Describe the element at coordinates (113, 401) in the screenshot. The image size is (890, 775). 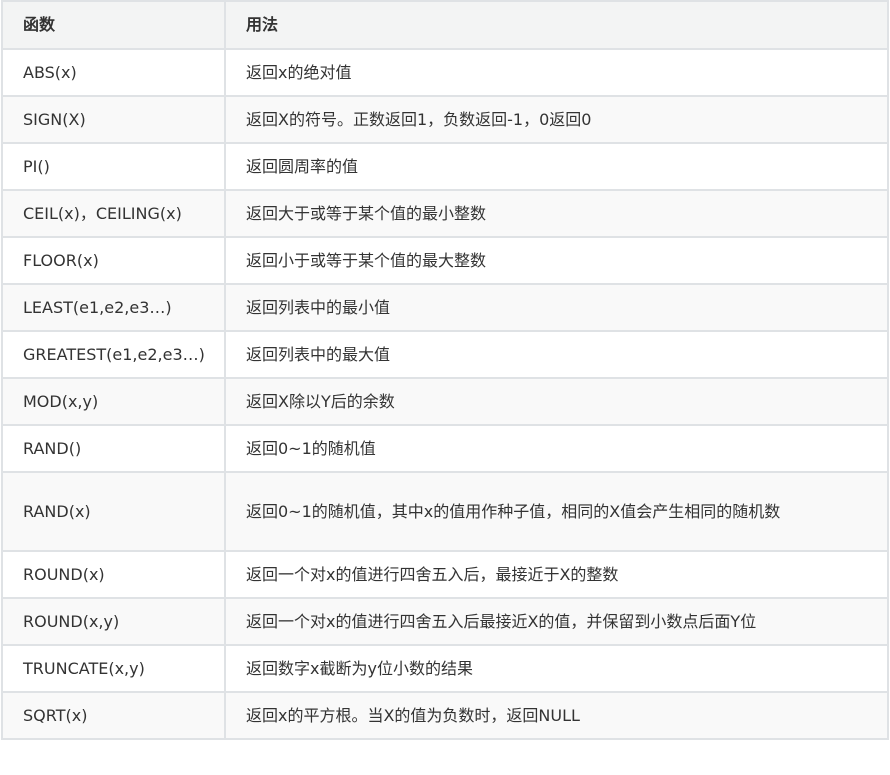
I see `function-cell: MOD(x,y)` at that location.